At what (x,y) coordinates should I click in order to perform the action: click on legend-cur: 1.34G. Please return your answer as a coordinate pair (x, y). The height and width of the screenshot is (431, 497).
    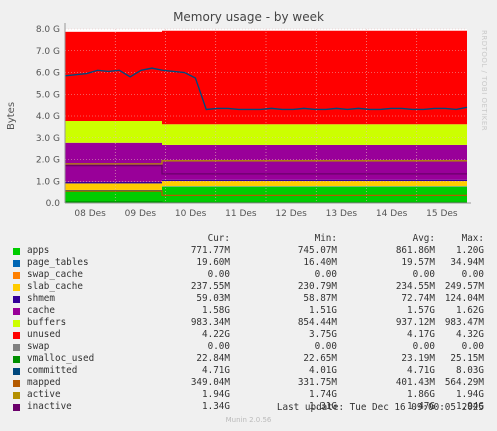
    Looking at the image, I should click on (216, 406).